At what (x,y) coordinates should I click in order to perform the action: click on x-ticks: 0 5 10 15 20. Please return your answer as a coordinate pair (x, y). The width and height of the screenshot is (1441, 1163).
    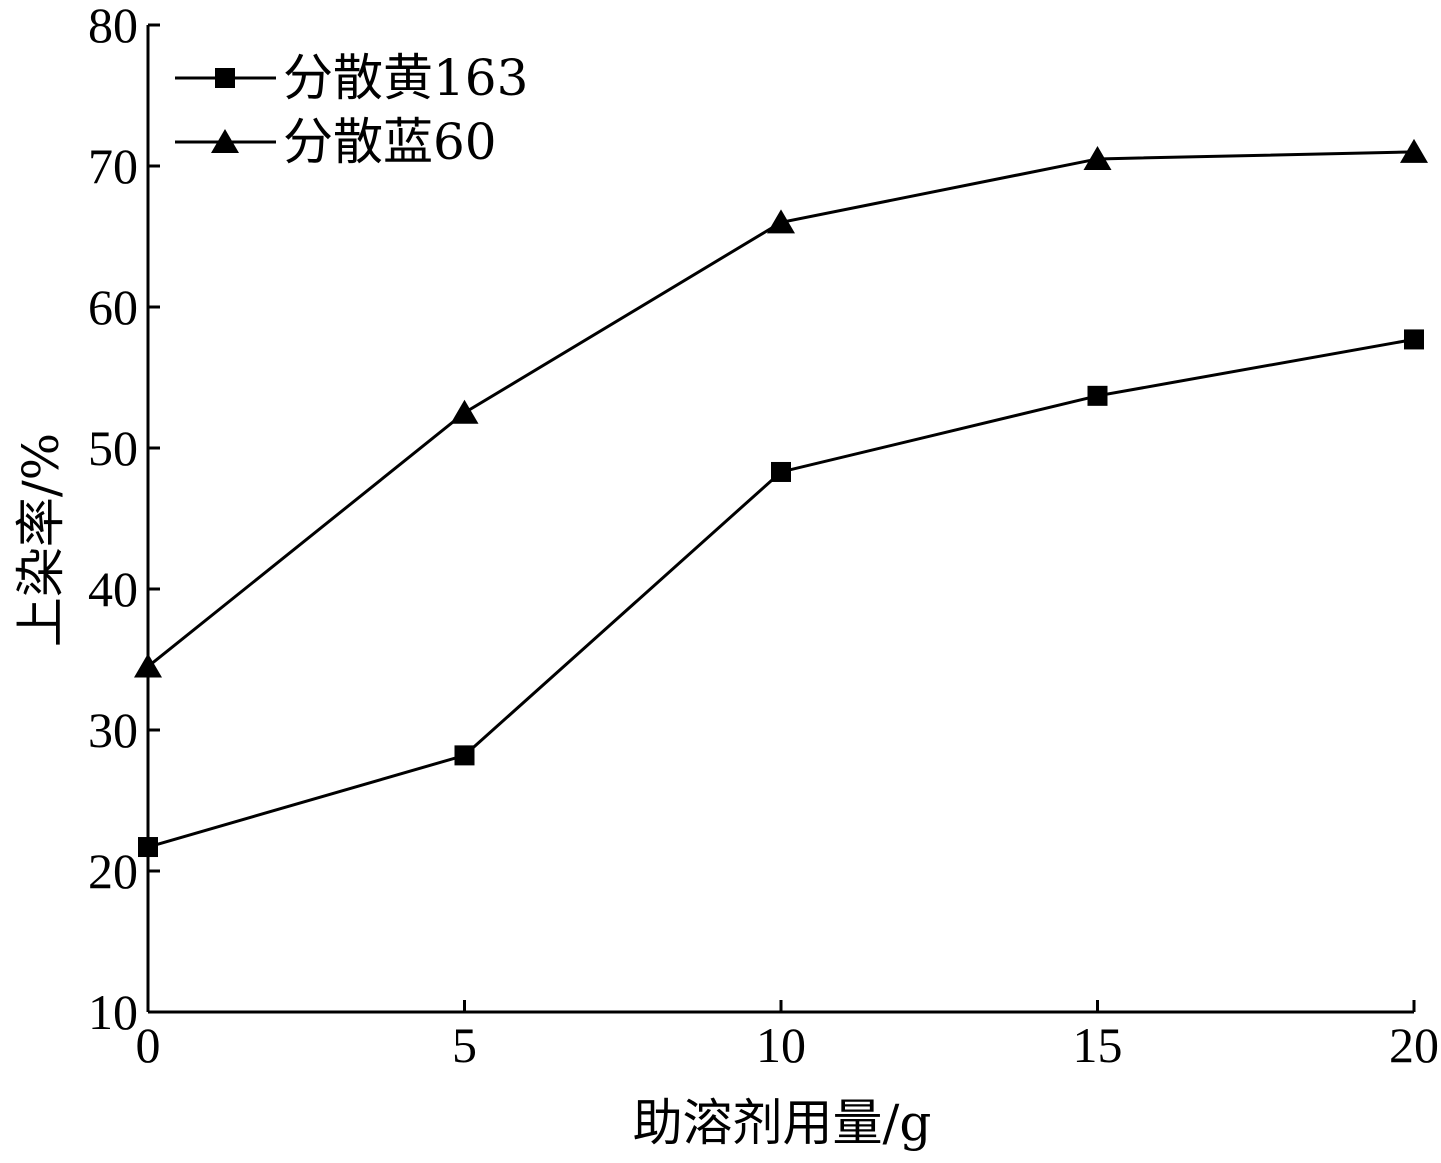
    Looking at the image, I should click on (787, 1036).